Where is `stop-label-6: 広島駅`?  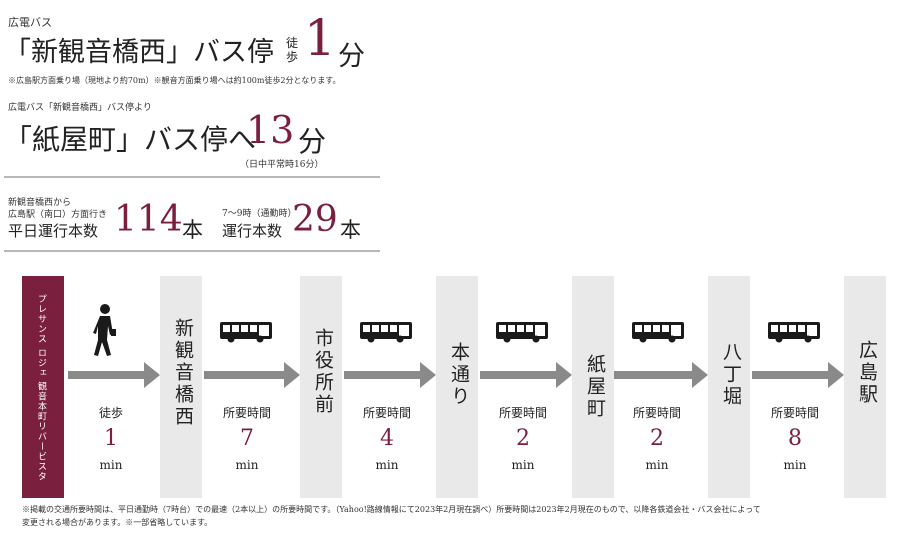
stop-label-6: 広島駅 is located at coordinates (867, 373).